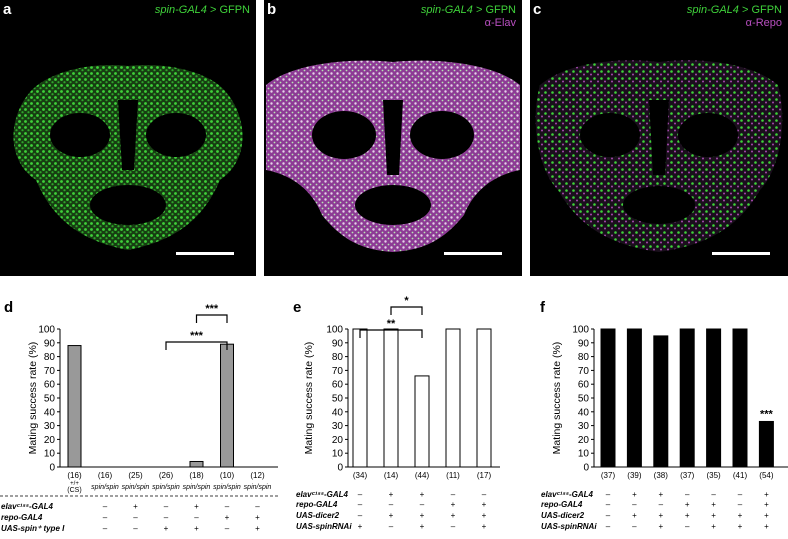  I want to click on d-genotype-1: spin/spin, so click(105, 487).